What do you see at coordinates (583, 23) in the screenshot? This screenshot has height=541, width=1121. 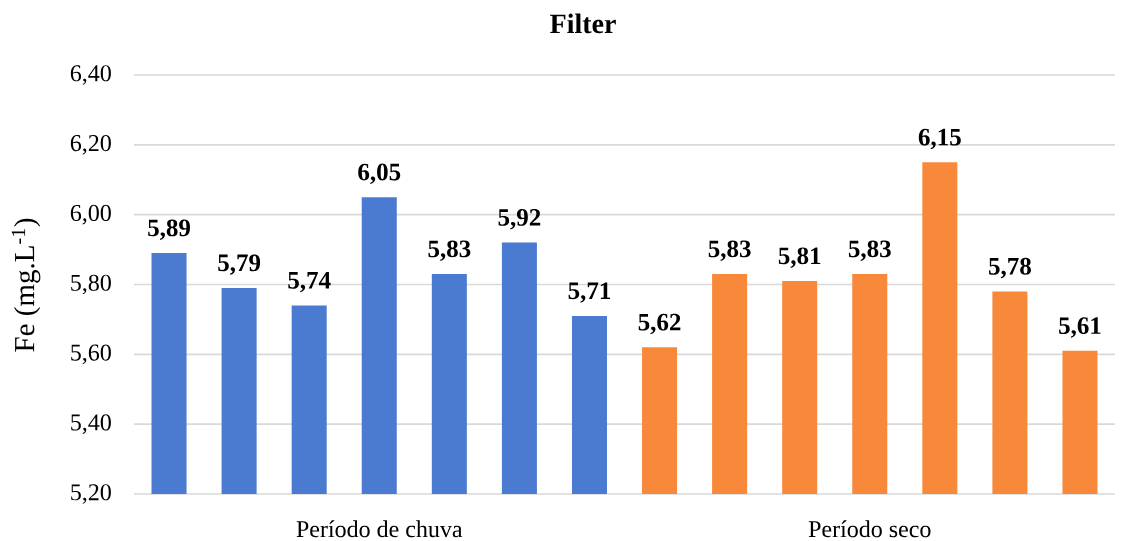 I see `chart-title: Filter` at bounding box center [583, 23].